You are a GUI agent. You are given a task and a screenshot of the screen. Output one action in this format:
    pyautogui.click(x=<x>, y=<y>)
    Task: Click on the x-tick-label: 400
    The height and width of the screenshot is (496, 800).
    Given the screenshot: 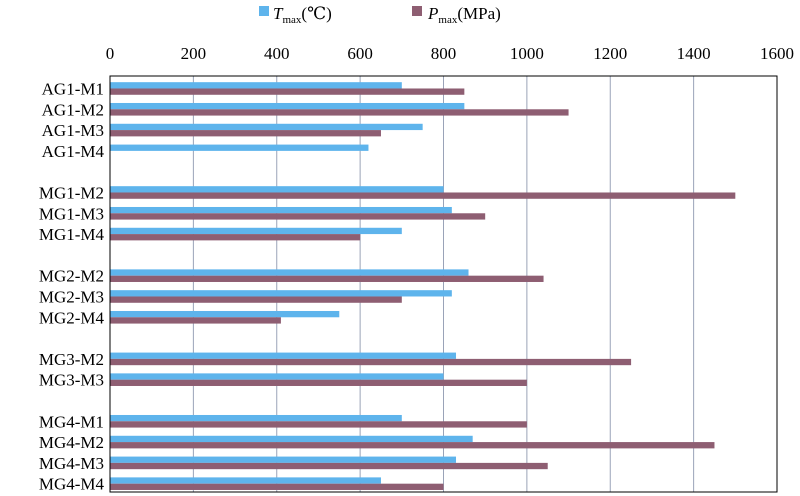 What is the action you would take?
    pyautogui.click(x=277, y=53)
    